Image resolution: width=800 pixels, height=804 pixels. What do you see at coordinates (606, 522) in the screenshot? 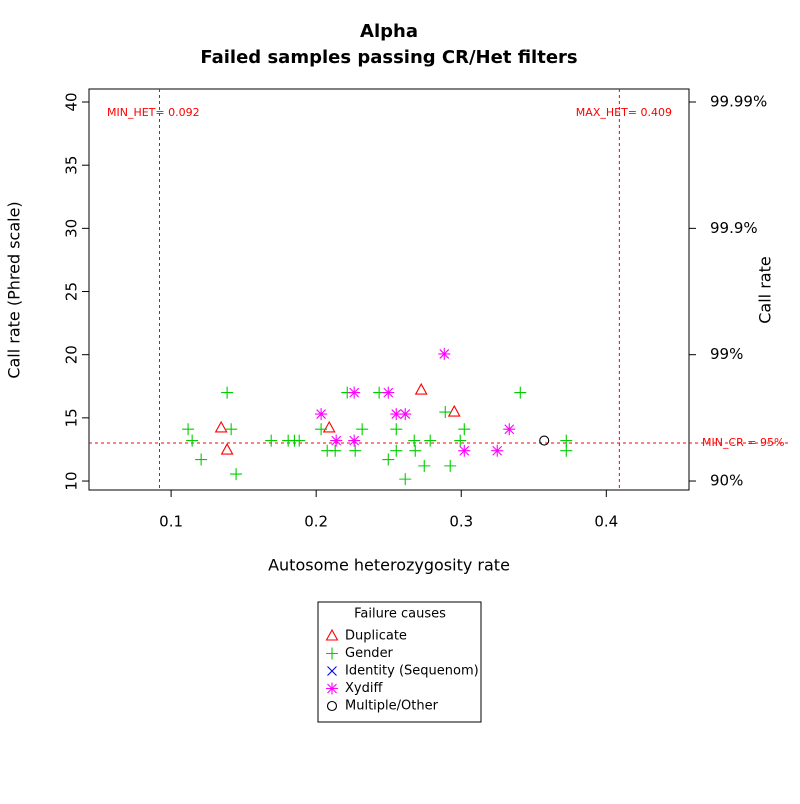
I see `x-tick-label: 0.4` at bounding box center [606, 522].